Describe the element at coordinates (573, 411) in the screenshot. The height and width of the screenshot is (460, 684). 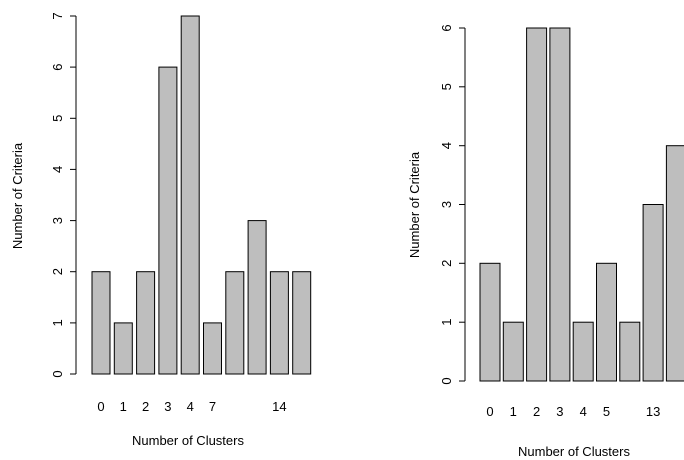
I see `x-ticks-group: 0 1 2 3 4 5 13` at that location.